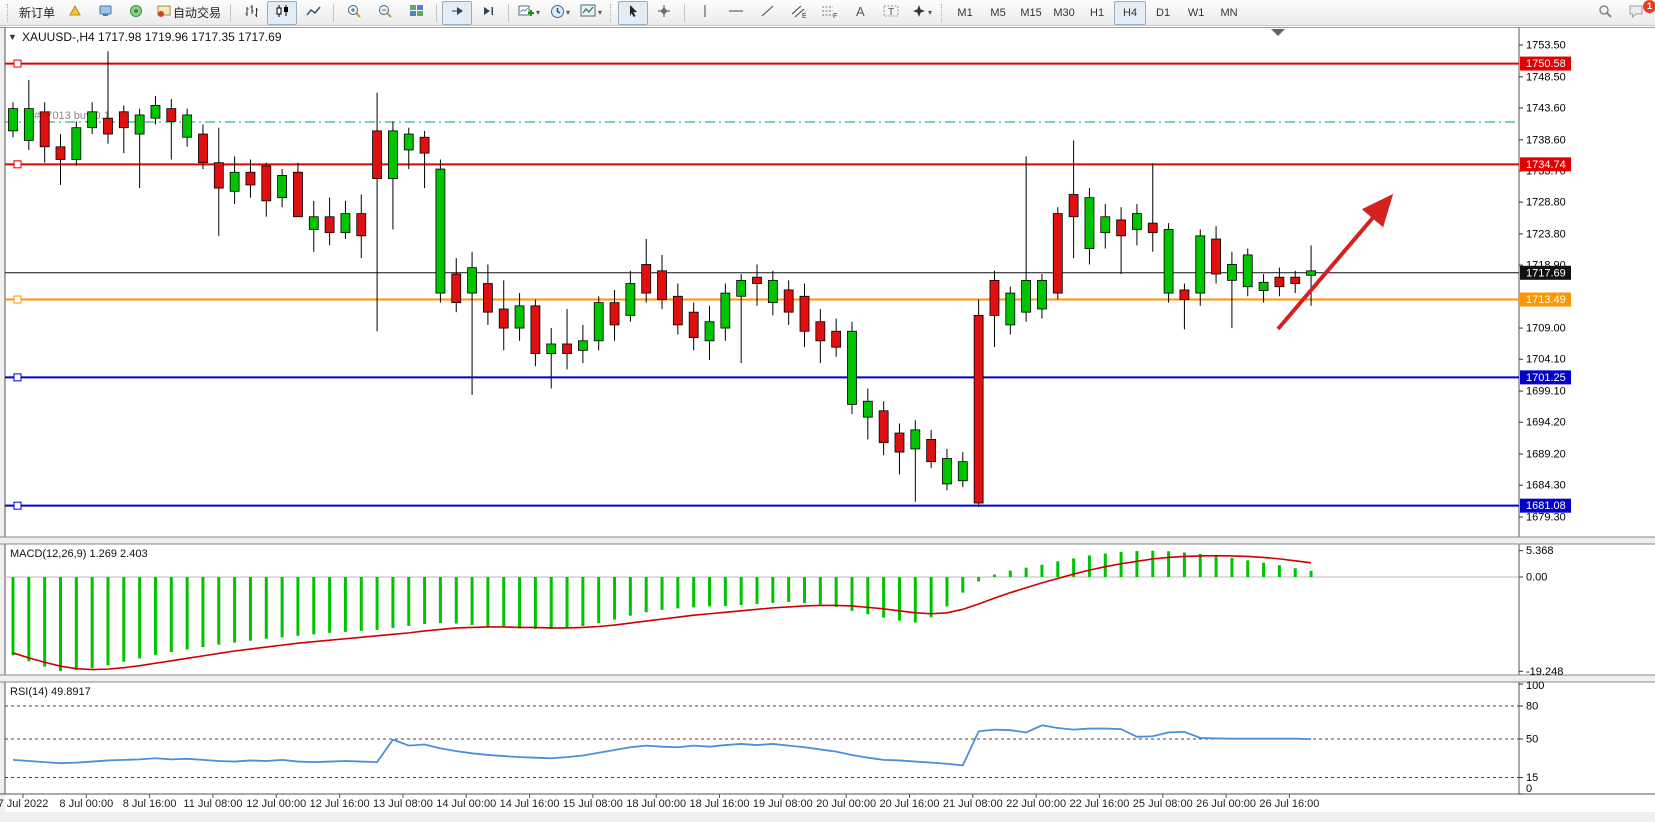 The image size is (1655, 822). Describe the element at coordinates (416, 13) in the screenshot. I see `tile-windows-button` at that location.